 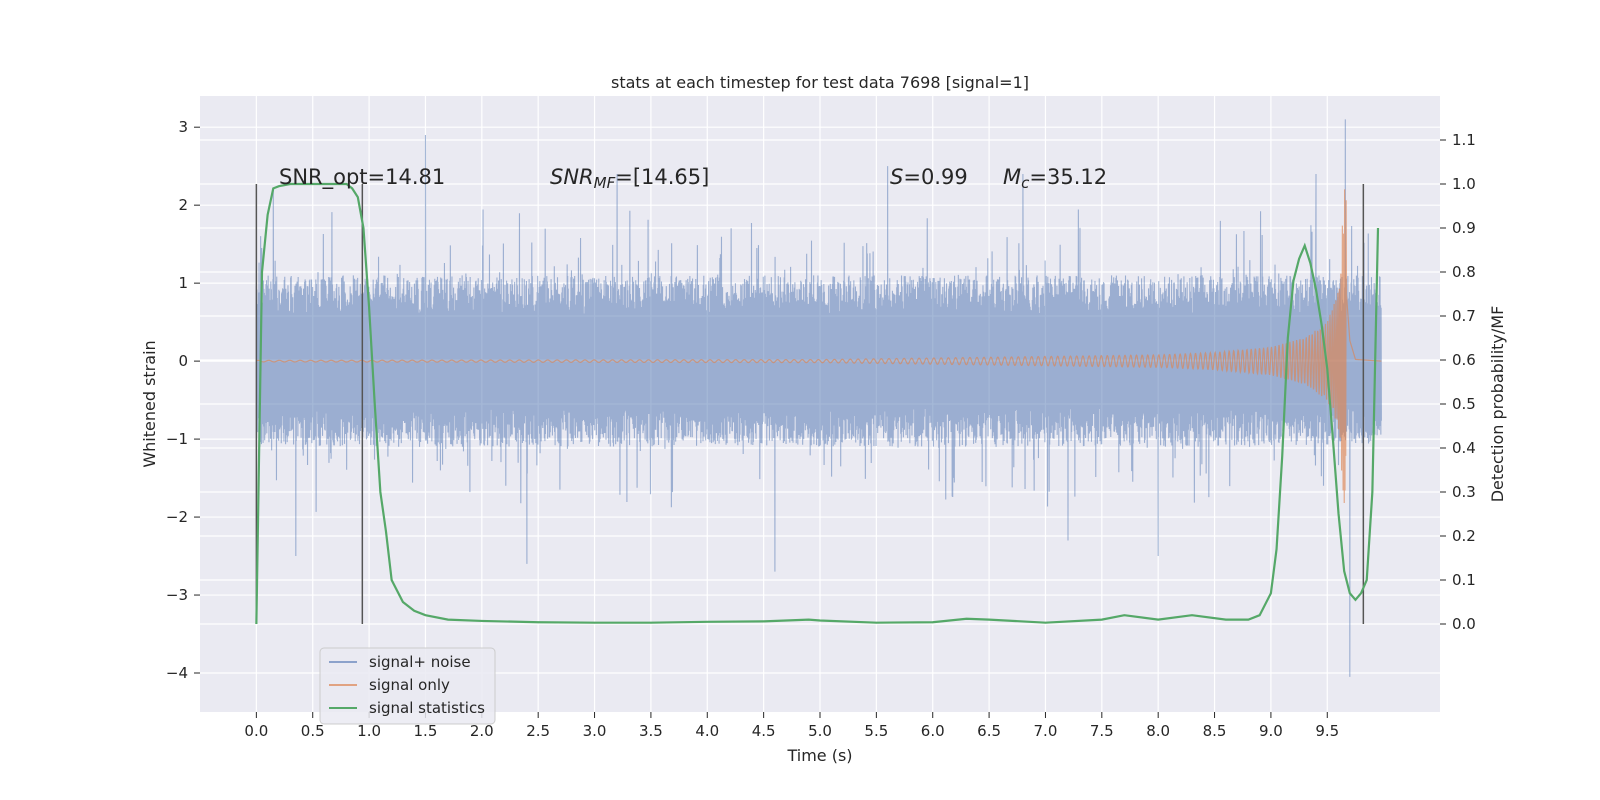 I want to click on mc-base: M, so click(x=1012, y=177).